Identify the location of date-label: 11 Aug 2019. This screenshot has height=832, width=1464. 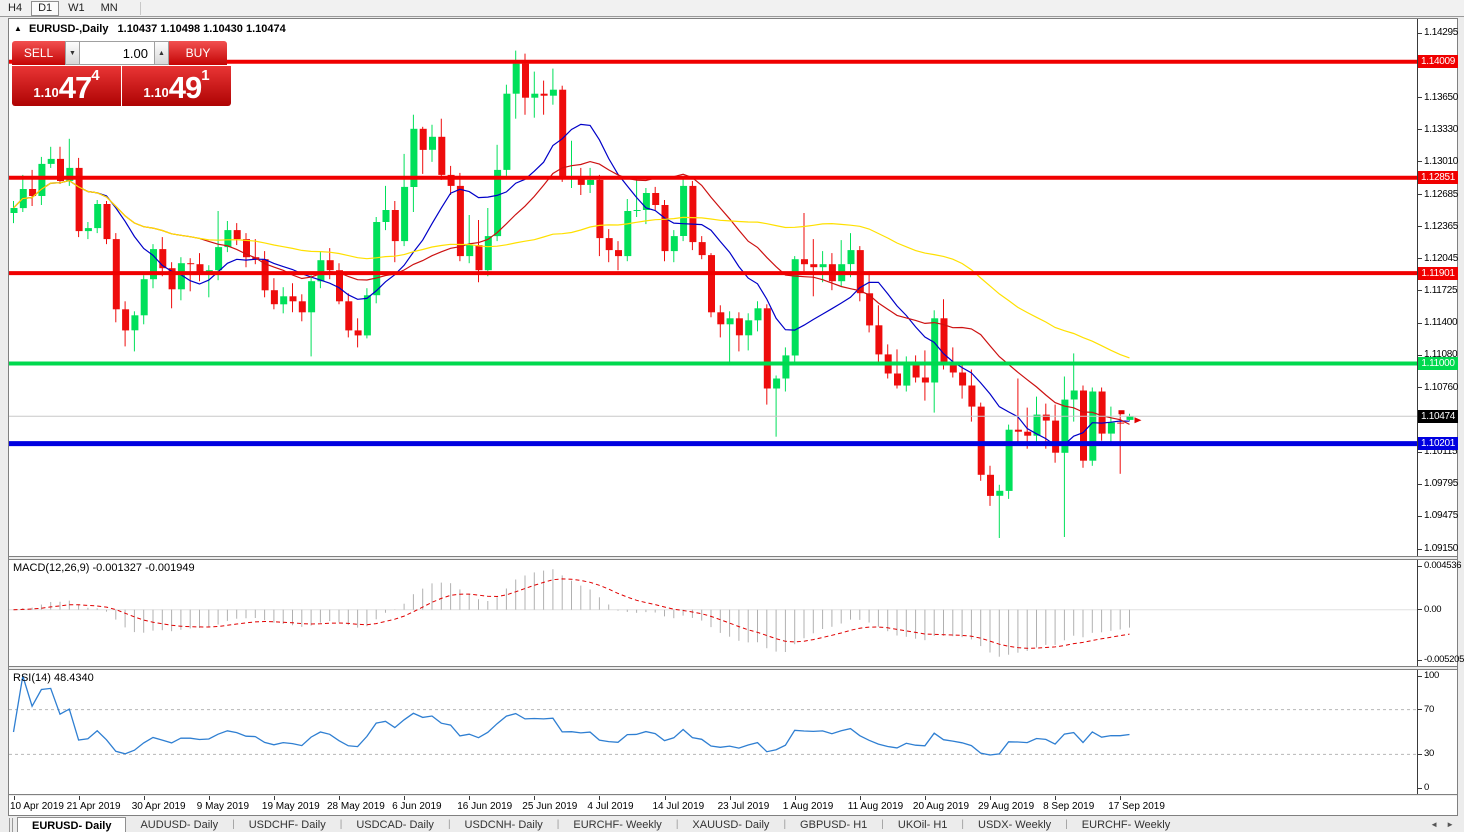
(875, 806).